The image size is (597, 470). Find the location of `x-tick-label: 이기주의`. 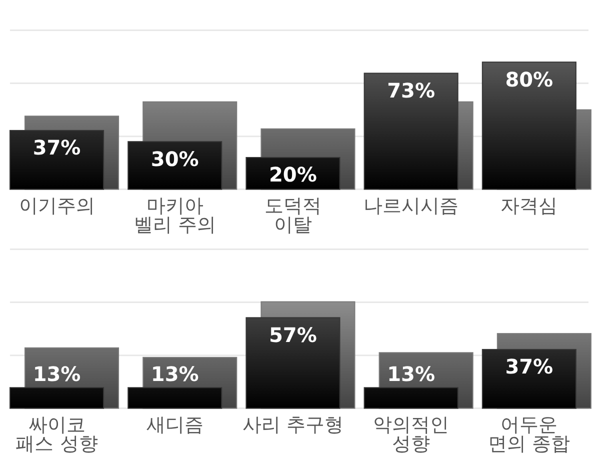

x-tick-label: 이기주의 is located at coordinates (56, 206).